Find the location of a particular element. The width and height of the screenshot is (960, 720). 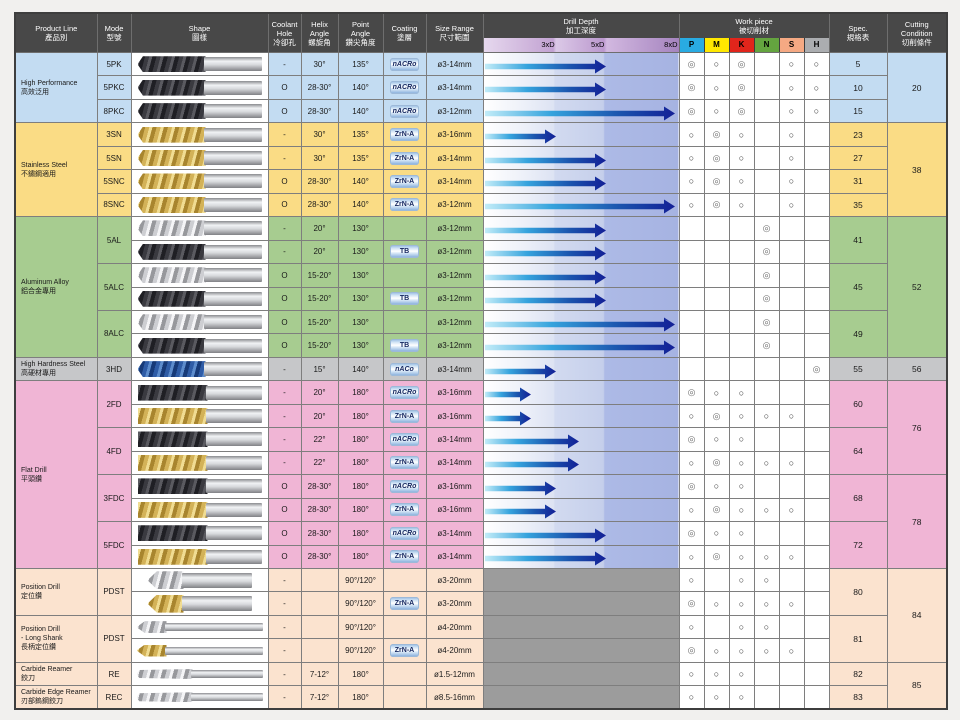

helix-angle-cell: 20° is located at coordinates (319, 228).